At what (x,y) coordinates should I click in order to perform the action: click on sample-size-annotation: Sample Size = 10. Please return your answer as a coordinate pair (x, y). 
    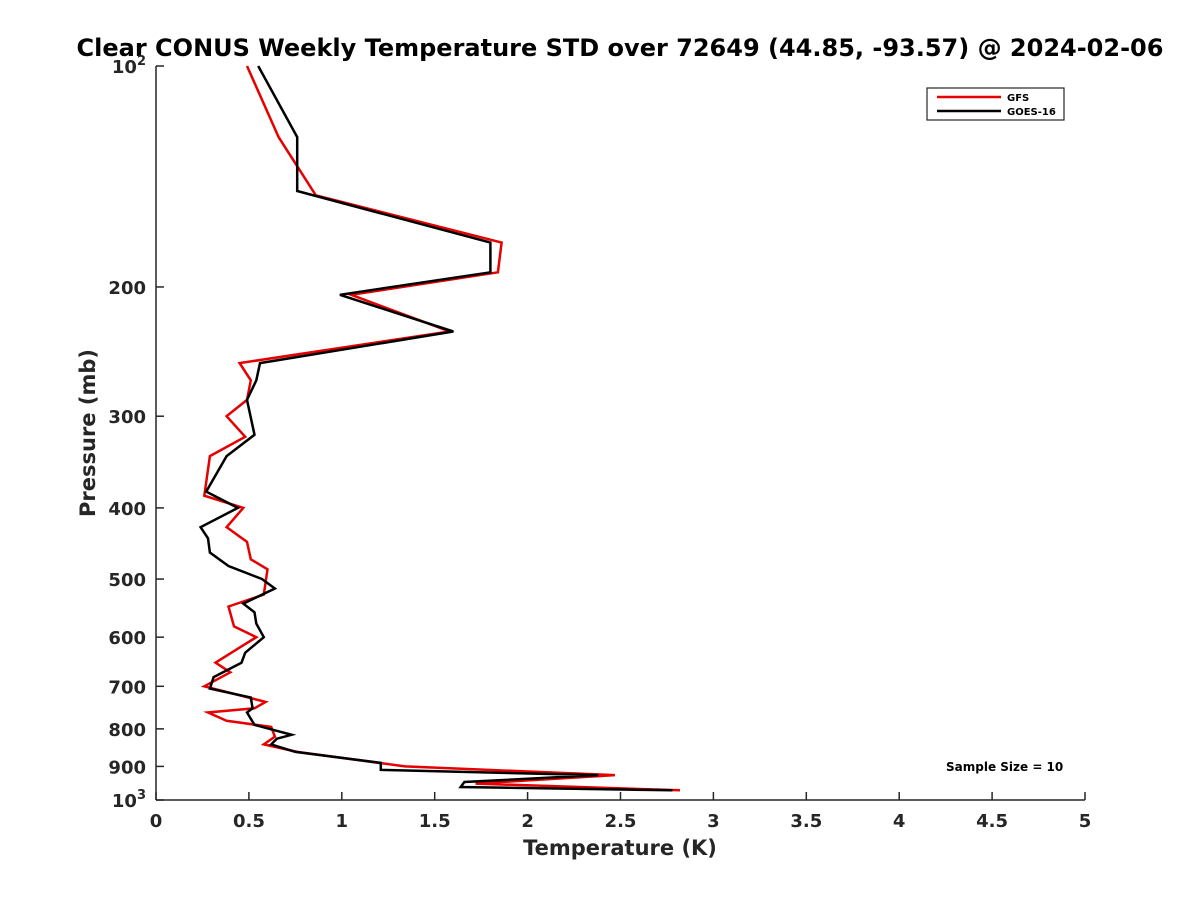
    Looking at the image, I should click on (1004, 767).